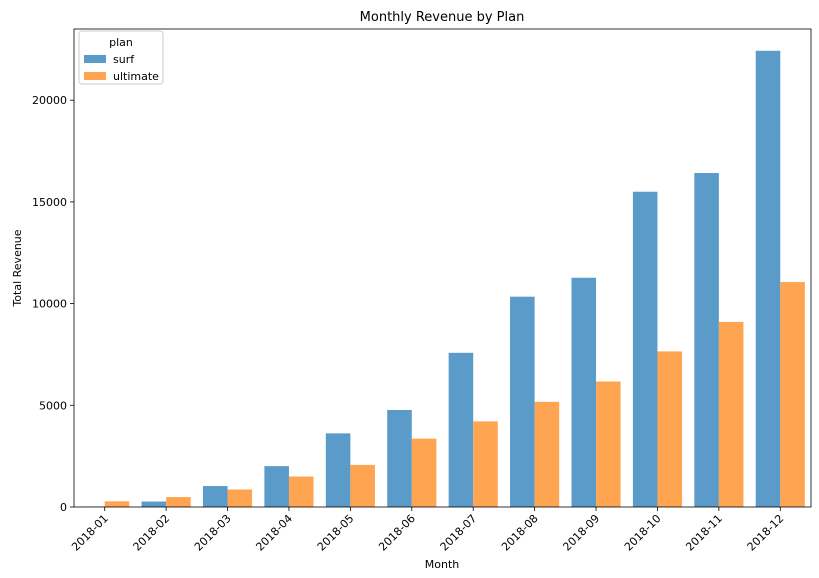  I want to click on legend-swatch-surf, so click(95, 59).